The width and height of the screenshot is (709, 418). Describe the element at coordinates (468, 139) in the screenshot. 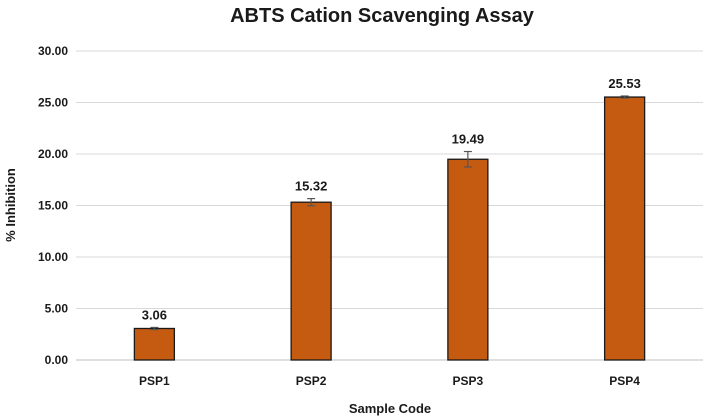

I see `data-label: 19.49` at that location.